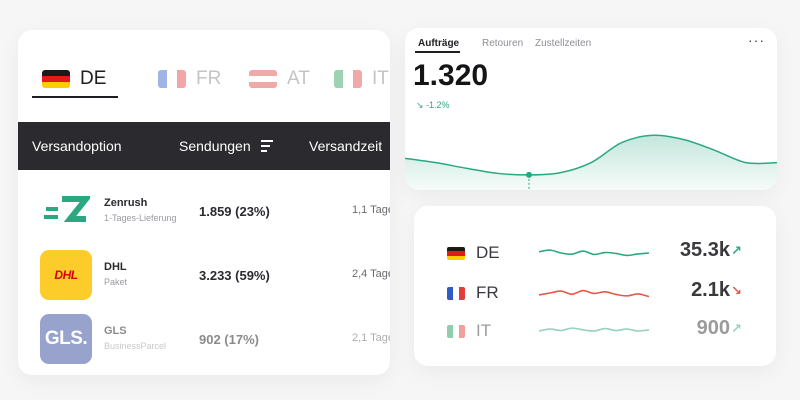 This screenshot has width=800, height=400. Describe the element at coordinates (704, 250) in the screenshot. I see `stat-value: 35.3k` at that location.